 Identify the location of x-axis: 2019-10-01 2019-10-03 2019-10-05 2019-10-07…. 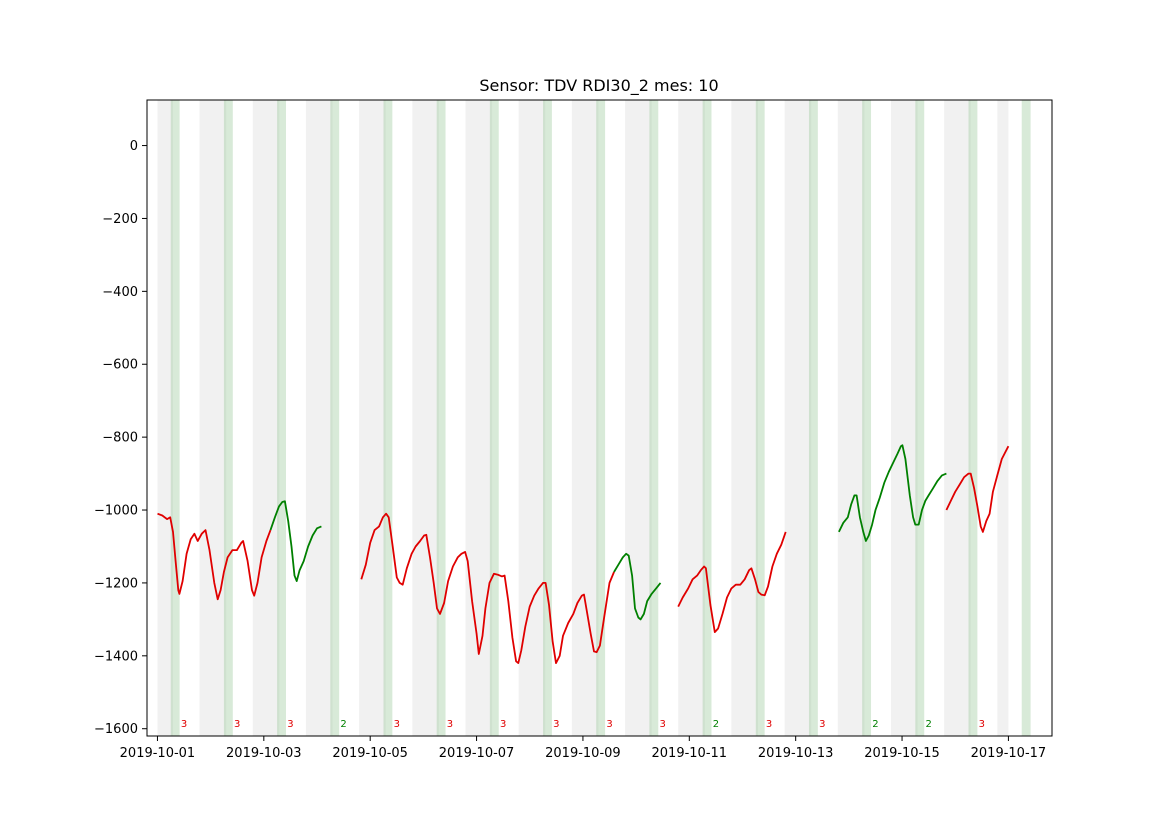
(583, 748).